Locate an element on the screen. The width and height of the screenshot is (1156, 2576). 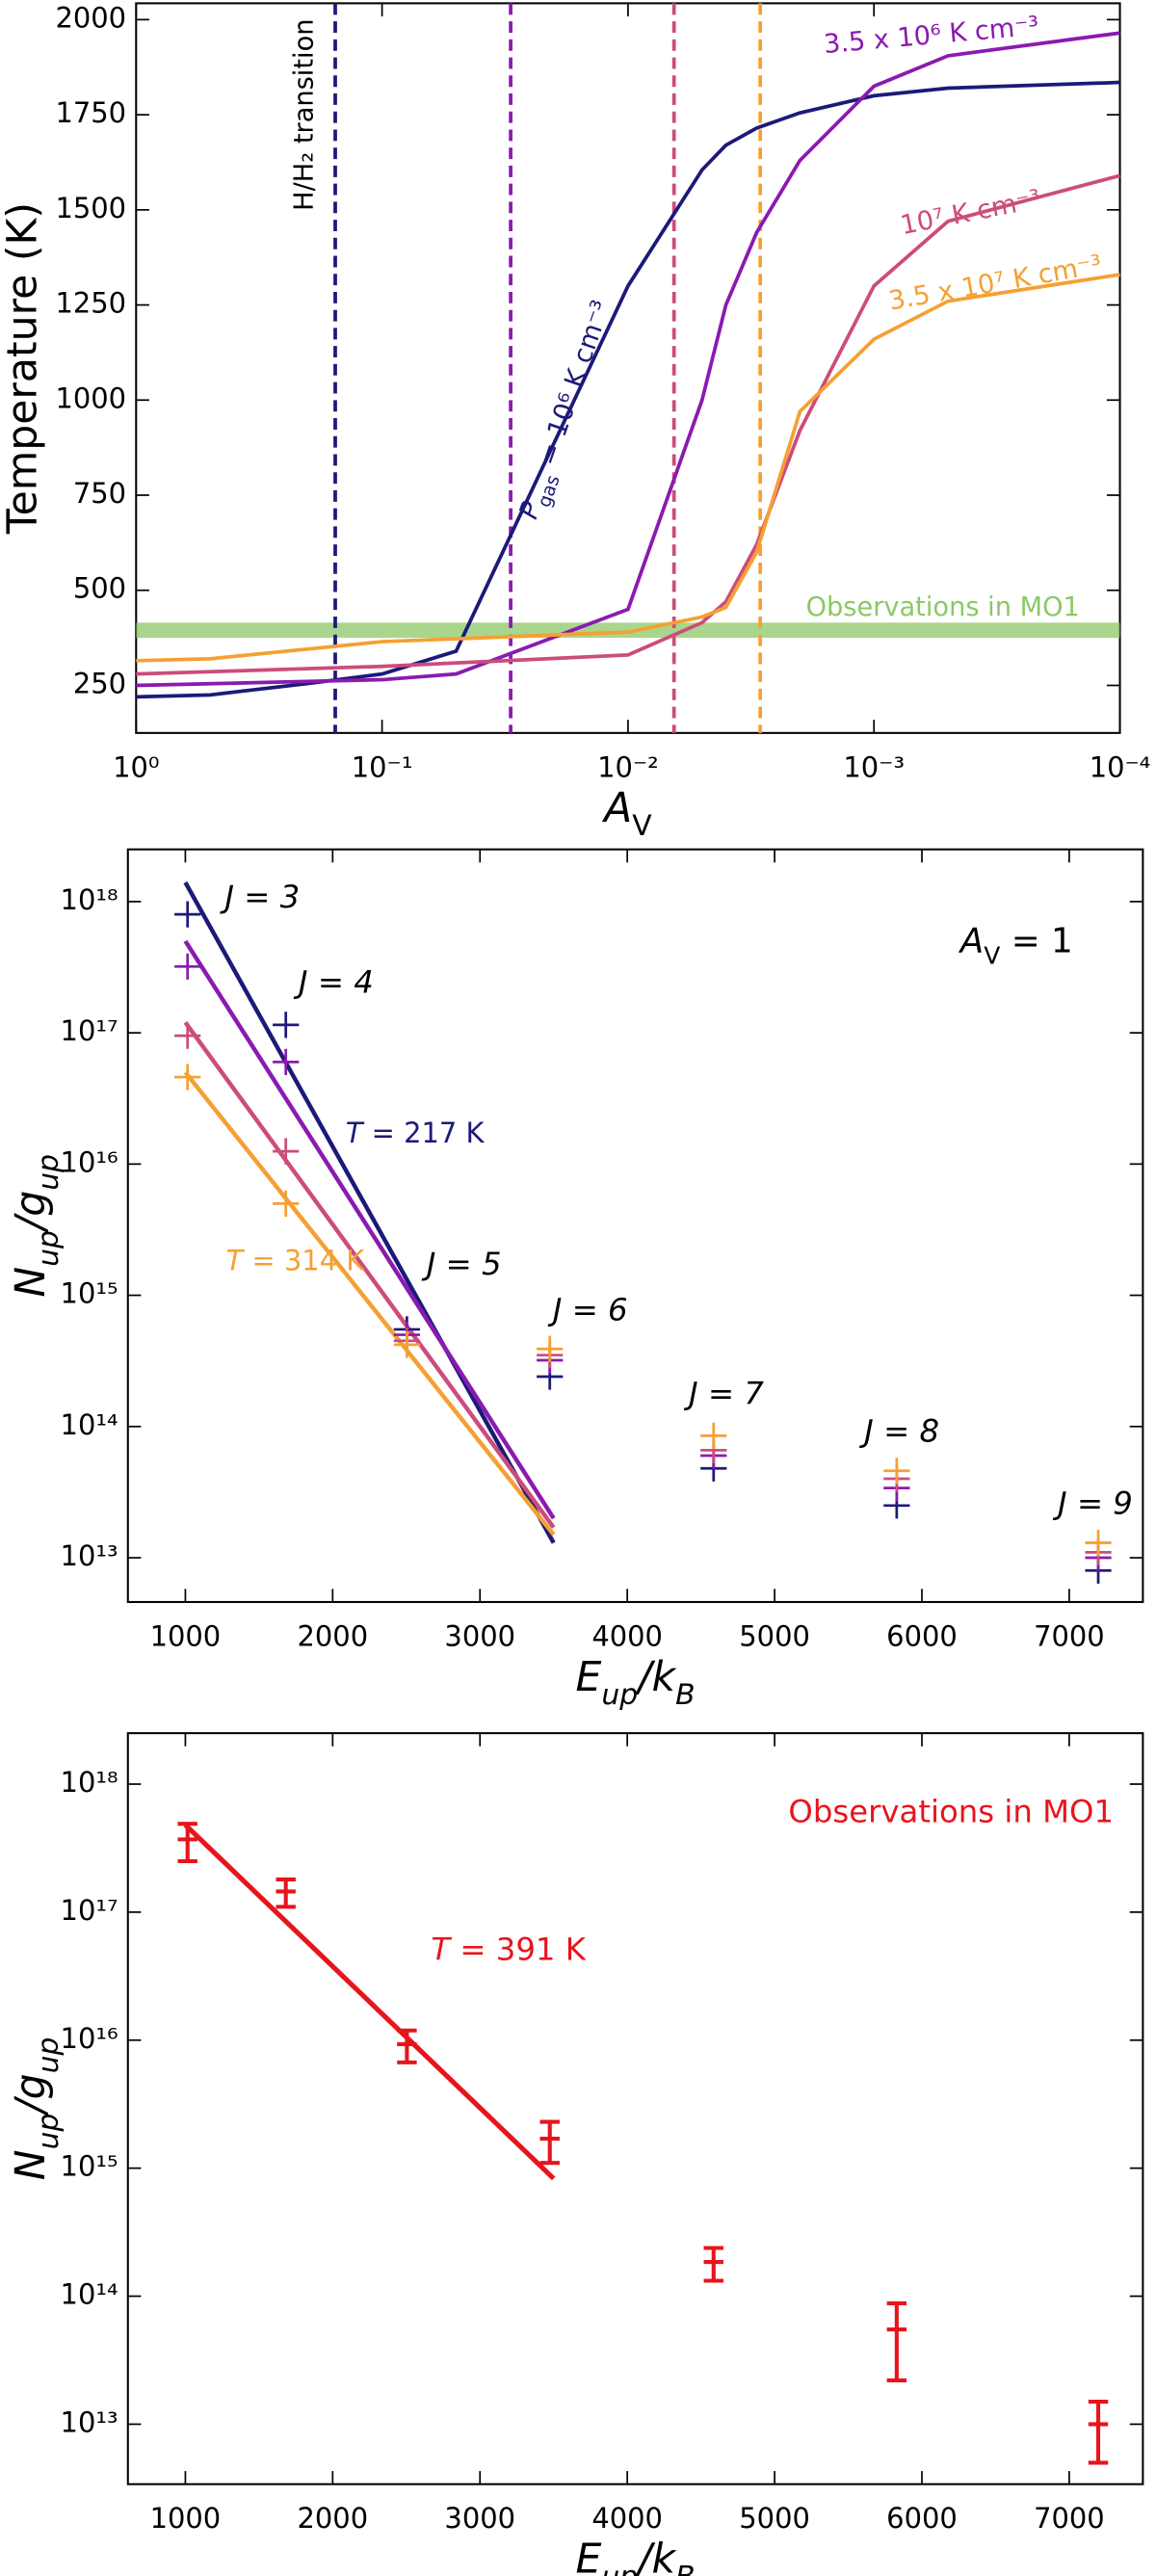
transition-label: H/H₂ transition is located at coordinates (304, 114).